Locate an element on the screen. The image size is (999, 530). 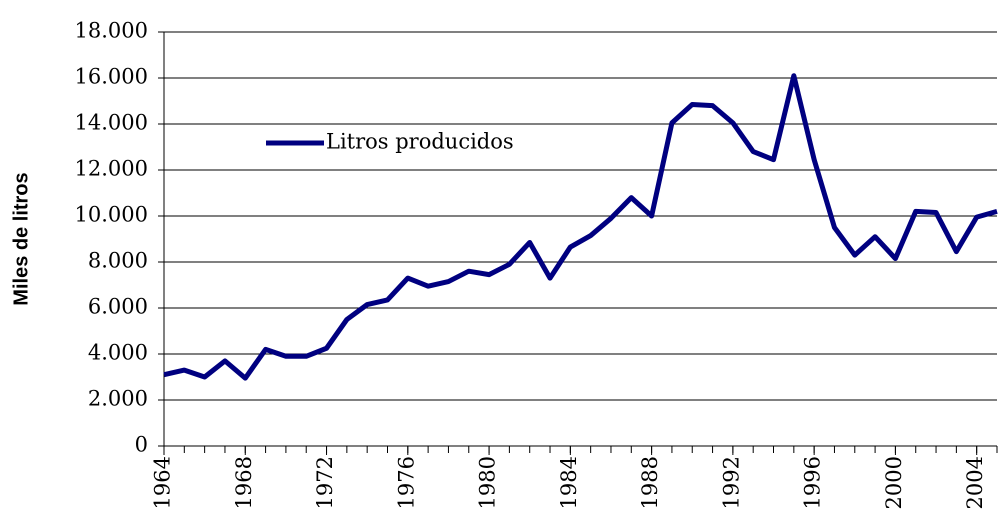
legend-label: Litros producidos is located at coordinates (420, 142).